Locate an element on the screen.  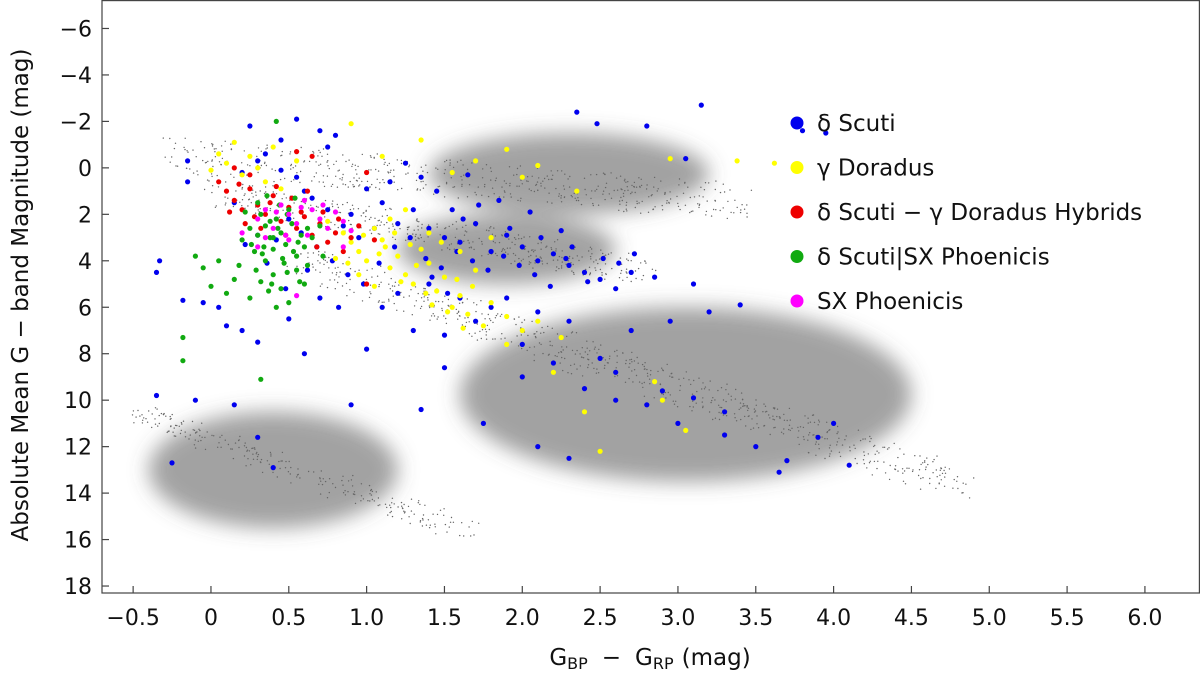
x-tick-label: 0 is located at coordinates (211, 618).